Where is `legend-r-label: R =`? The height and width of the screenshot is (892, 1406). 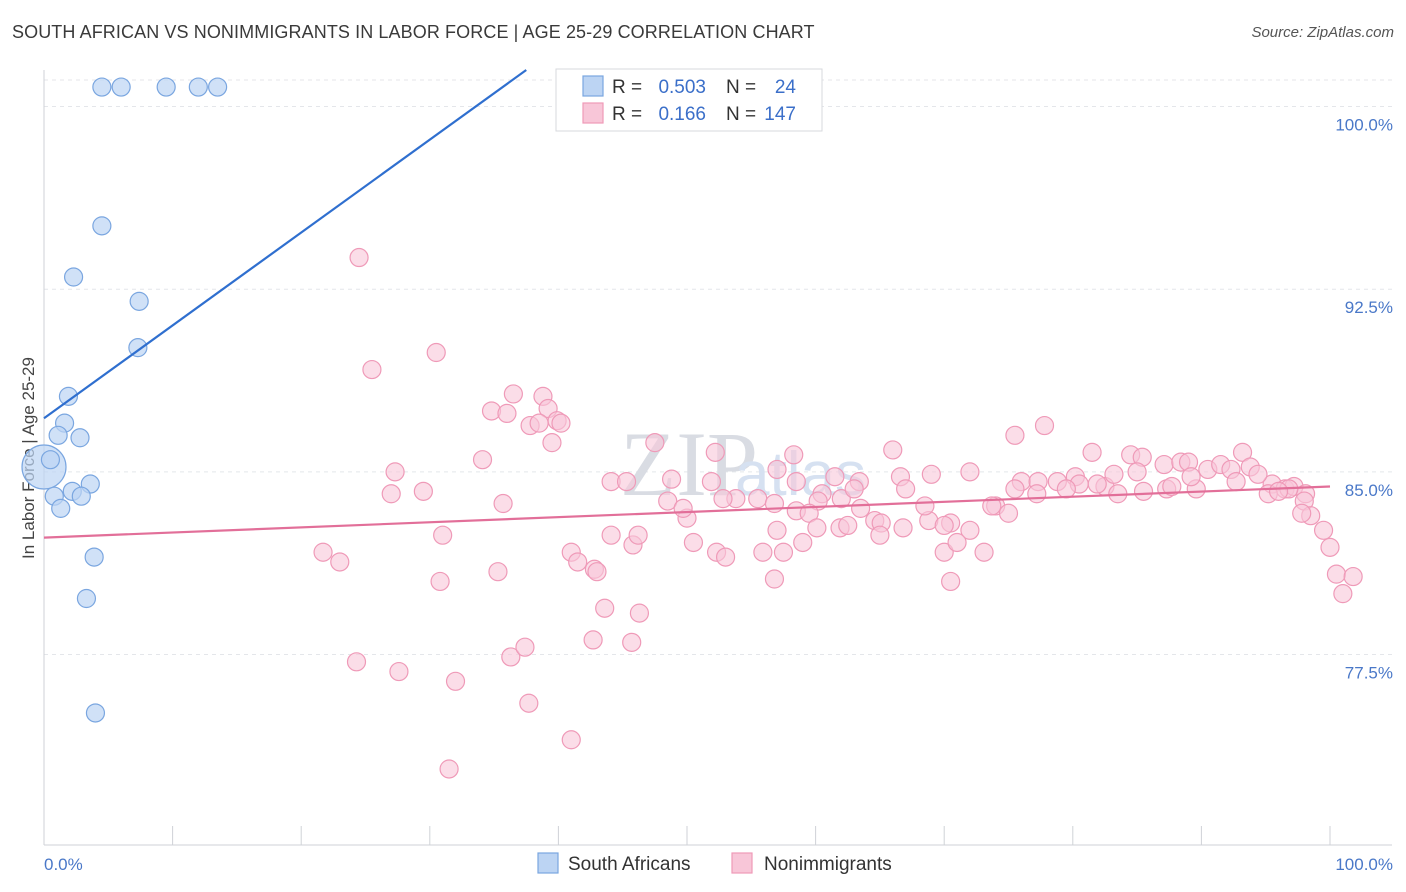 legend-r-label: R = is located at coordinates (627, 87).